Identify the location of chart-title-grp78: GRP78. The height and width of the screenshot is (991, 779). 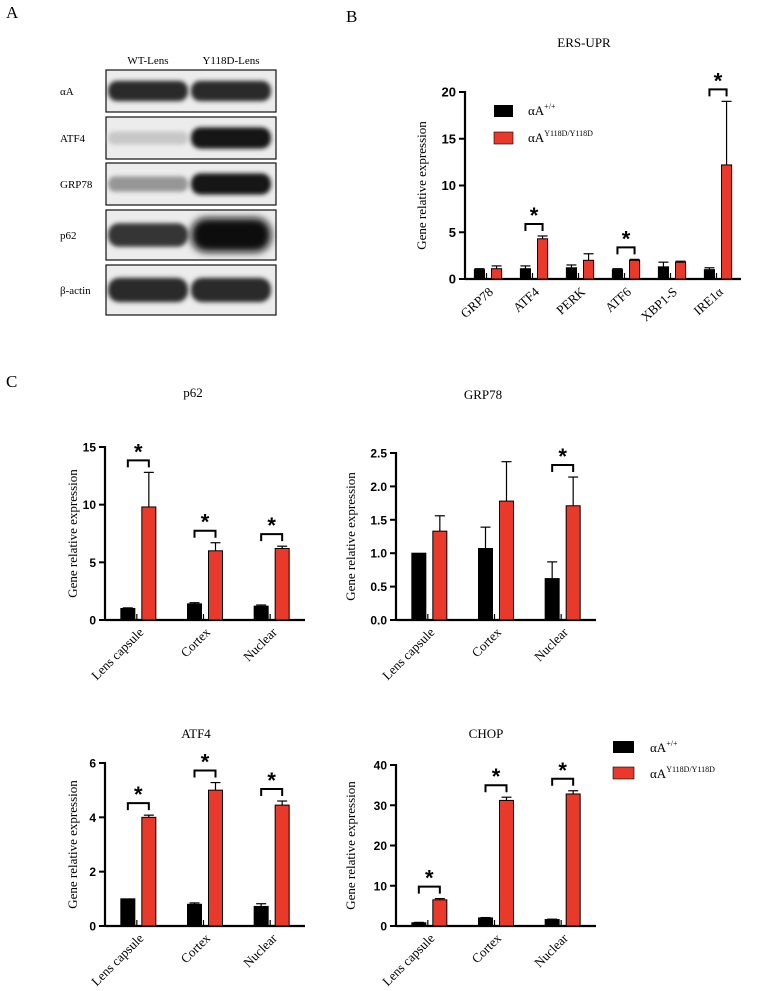
(483, 394).